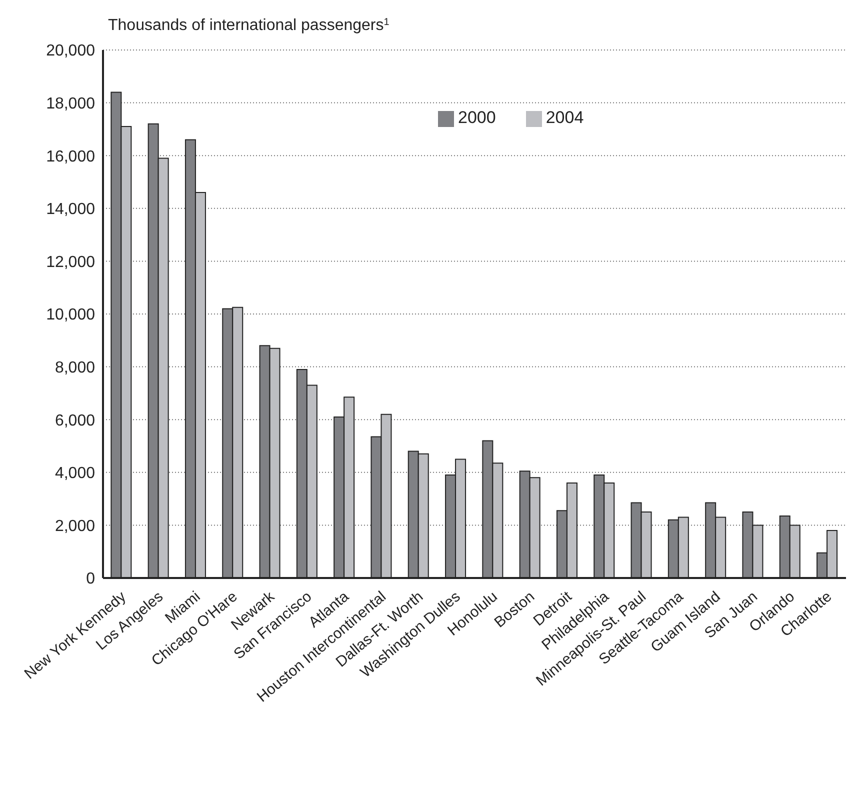 The width and height of the screenshot is (864, 787). I want to click on y-axis-title: Thousands of international passengers$^{1}$, so click(249, 25).